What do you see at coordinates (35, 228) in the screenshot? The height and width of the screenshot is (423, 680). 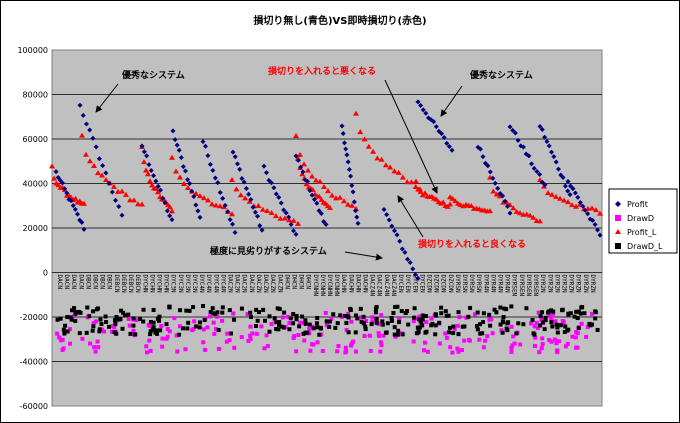 I see `y-tick-label: 20000` at bounding box center [35, 228].